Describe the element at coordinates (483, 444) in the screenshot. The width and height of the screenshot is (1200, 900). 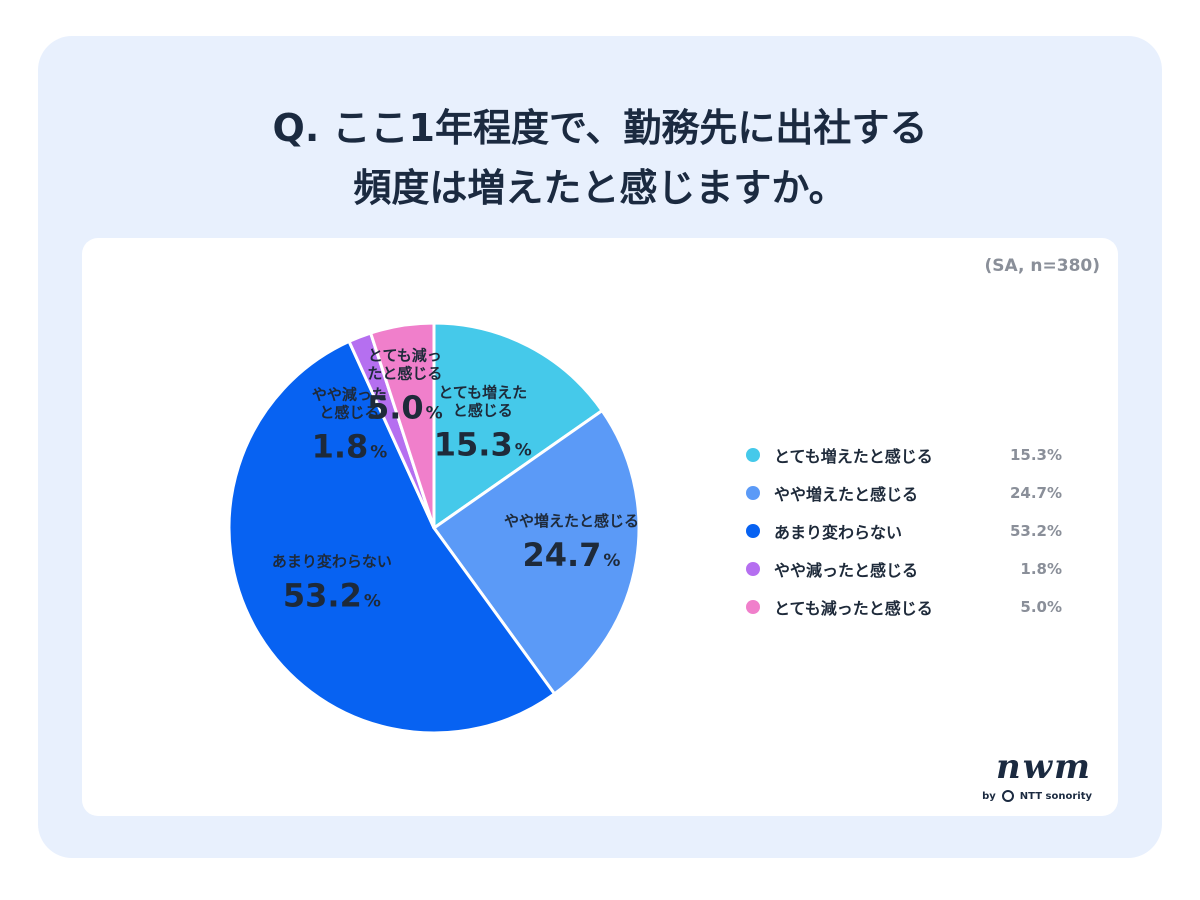
I see `slice-value-1: 15.3%` at that location.